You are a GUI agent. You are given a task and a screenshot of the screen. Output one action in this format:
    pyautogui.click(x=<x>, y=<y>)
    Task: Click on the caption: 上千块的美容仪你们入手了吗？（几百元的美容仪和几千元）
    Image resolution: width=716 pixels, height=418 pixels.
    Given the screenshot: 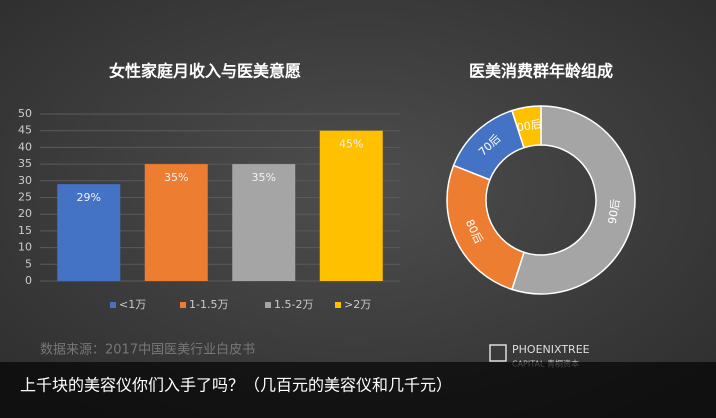 What is the action you would take?
    pyautogui.click(x=236, y=385)
    